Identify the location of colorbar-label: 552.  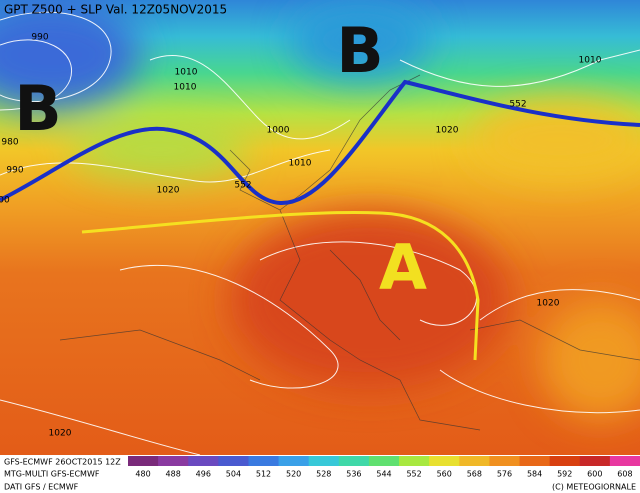
(413, 474).